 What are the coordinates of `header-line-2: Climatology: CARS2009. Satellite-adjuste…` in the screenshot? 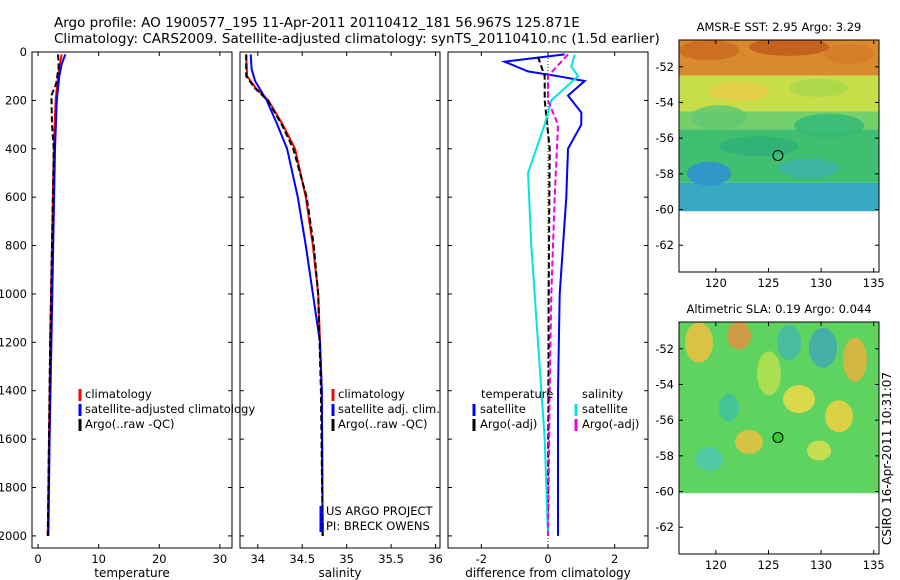 It's located at (357, 39).